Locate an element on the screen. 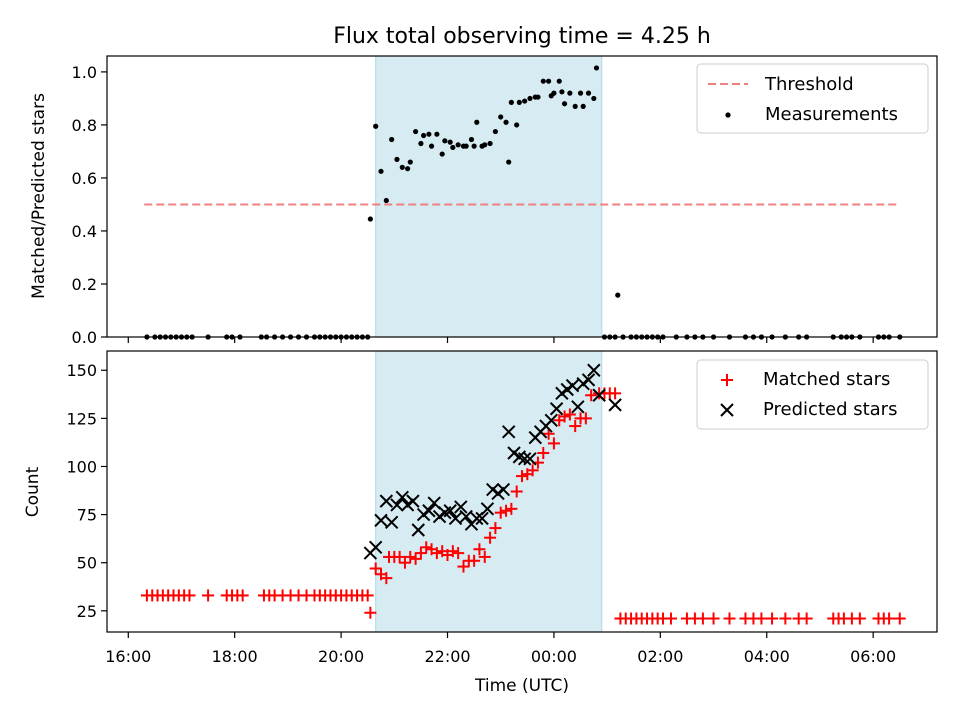  top-y-tick-label: 0.0 is located at coordinates (84, 337).